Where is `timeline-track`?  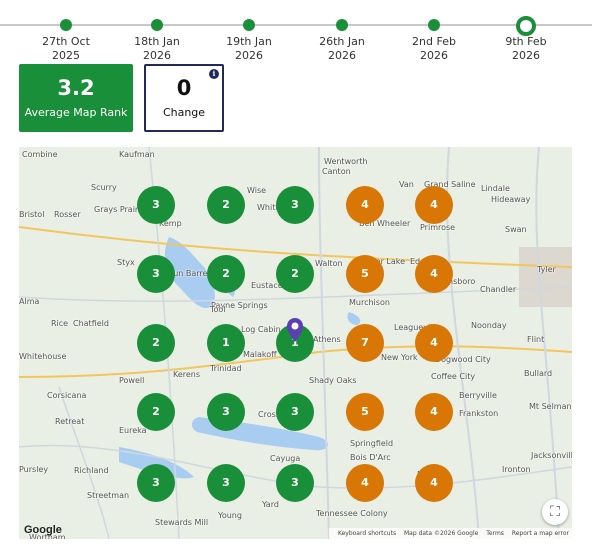
timeline-track is located at coordinates (296, 25).